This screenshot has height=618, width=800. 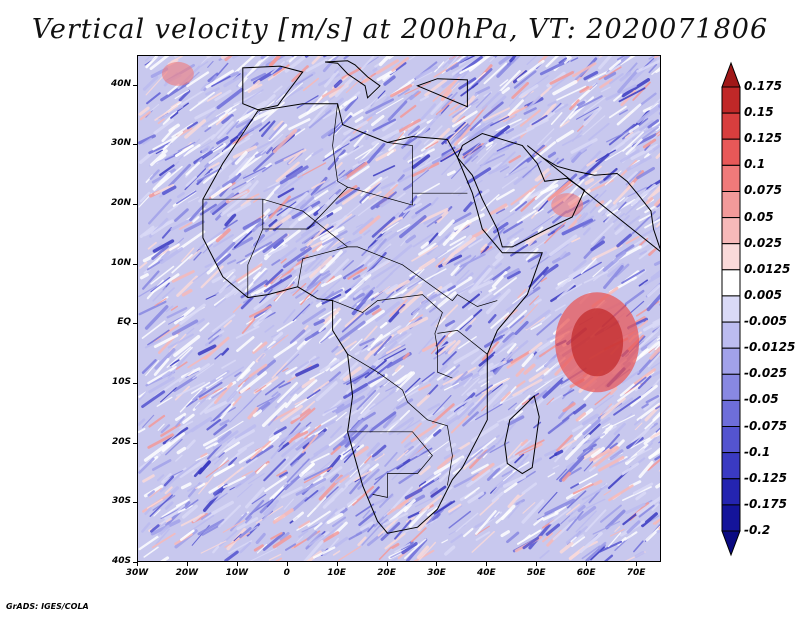 I want to click on colorbar-label: -0.1, so click(x=757, y=451).